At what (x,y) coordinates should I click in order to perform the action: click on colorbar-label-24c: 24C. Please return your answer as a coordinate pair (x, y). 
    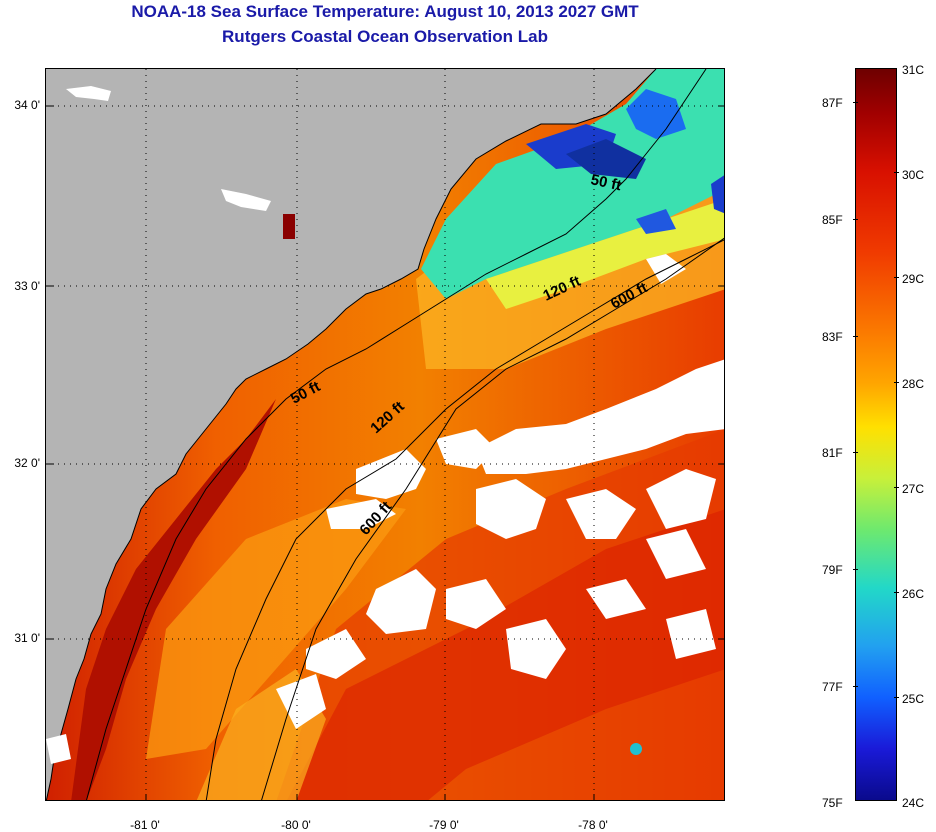
    Looking at the image, I should click on (913, 803).